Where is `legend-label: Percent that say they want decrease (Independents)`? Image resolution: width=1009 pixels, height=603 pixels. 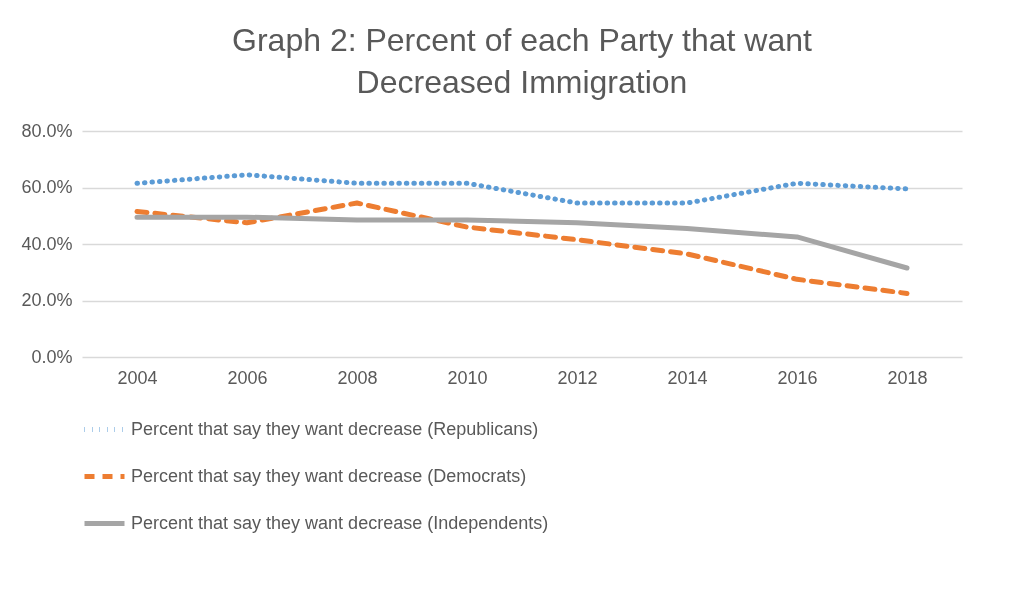
legend-label: Percent that say they want decrease (Independents) is located at coordinates (340, 522).